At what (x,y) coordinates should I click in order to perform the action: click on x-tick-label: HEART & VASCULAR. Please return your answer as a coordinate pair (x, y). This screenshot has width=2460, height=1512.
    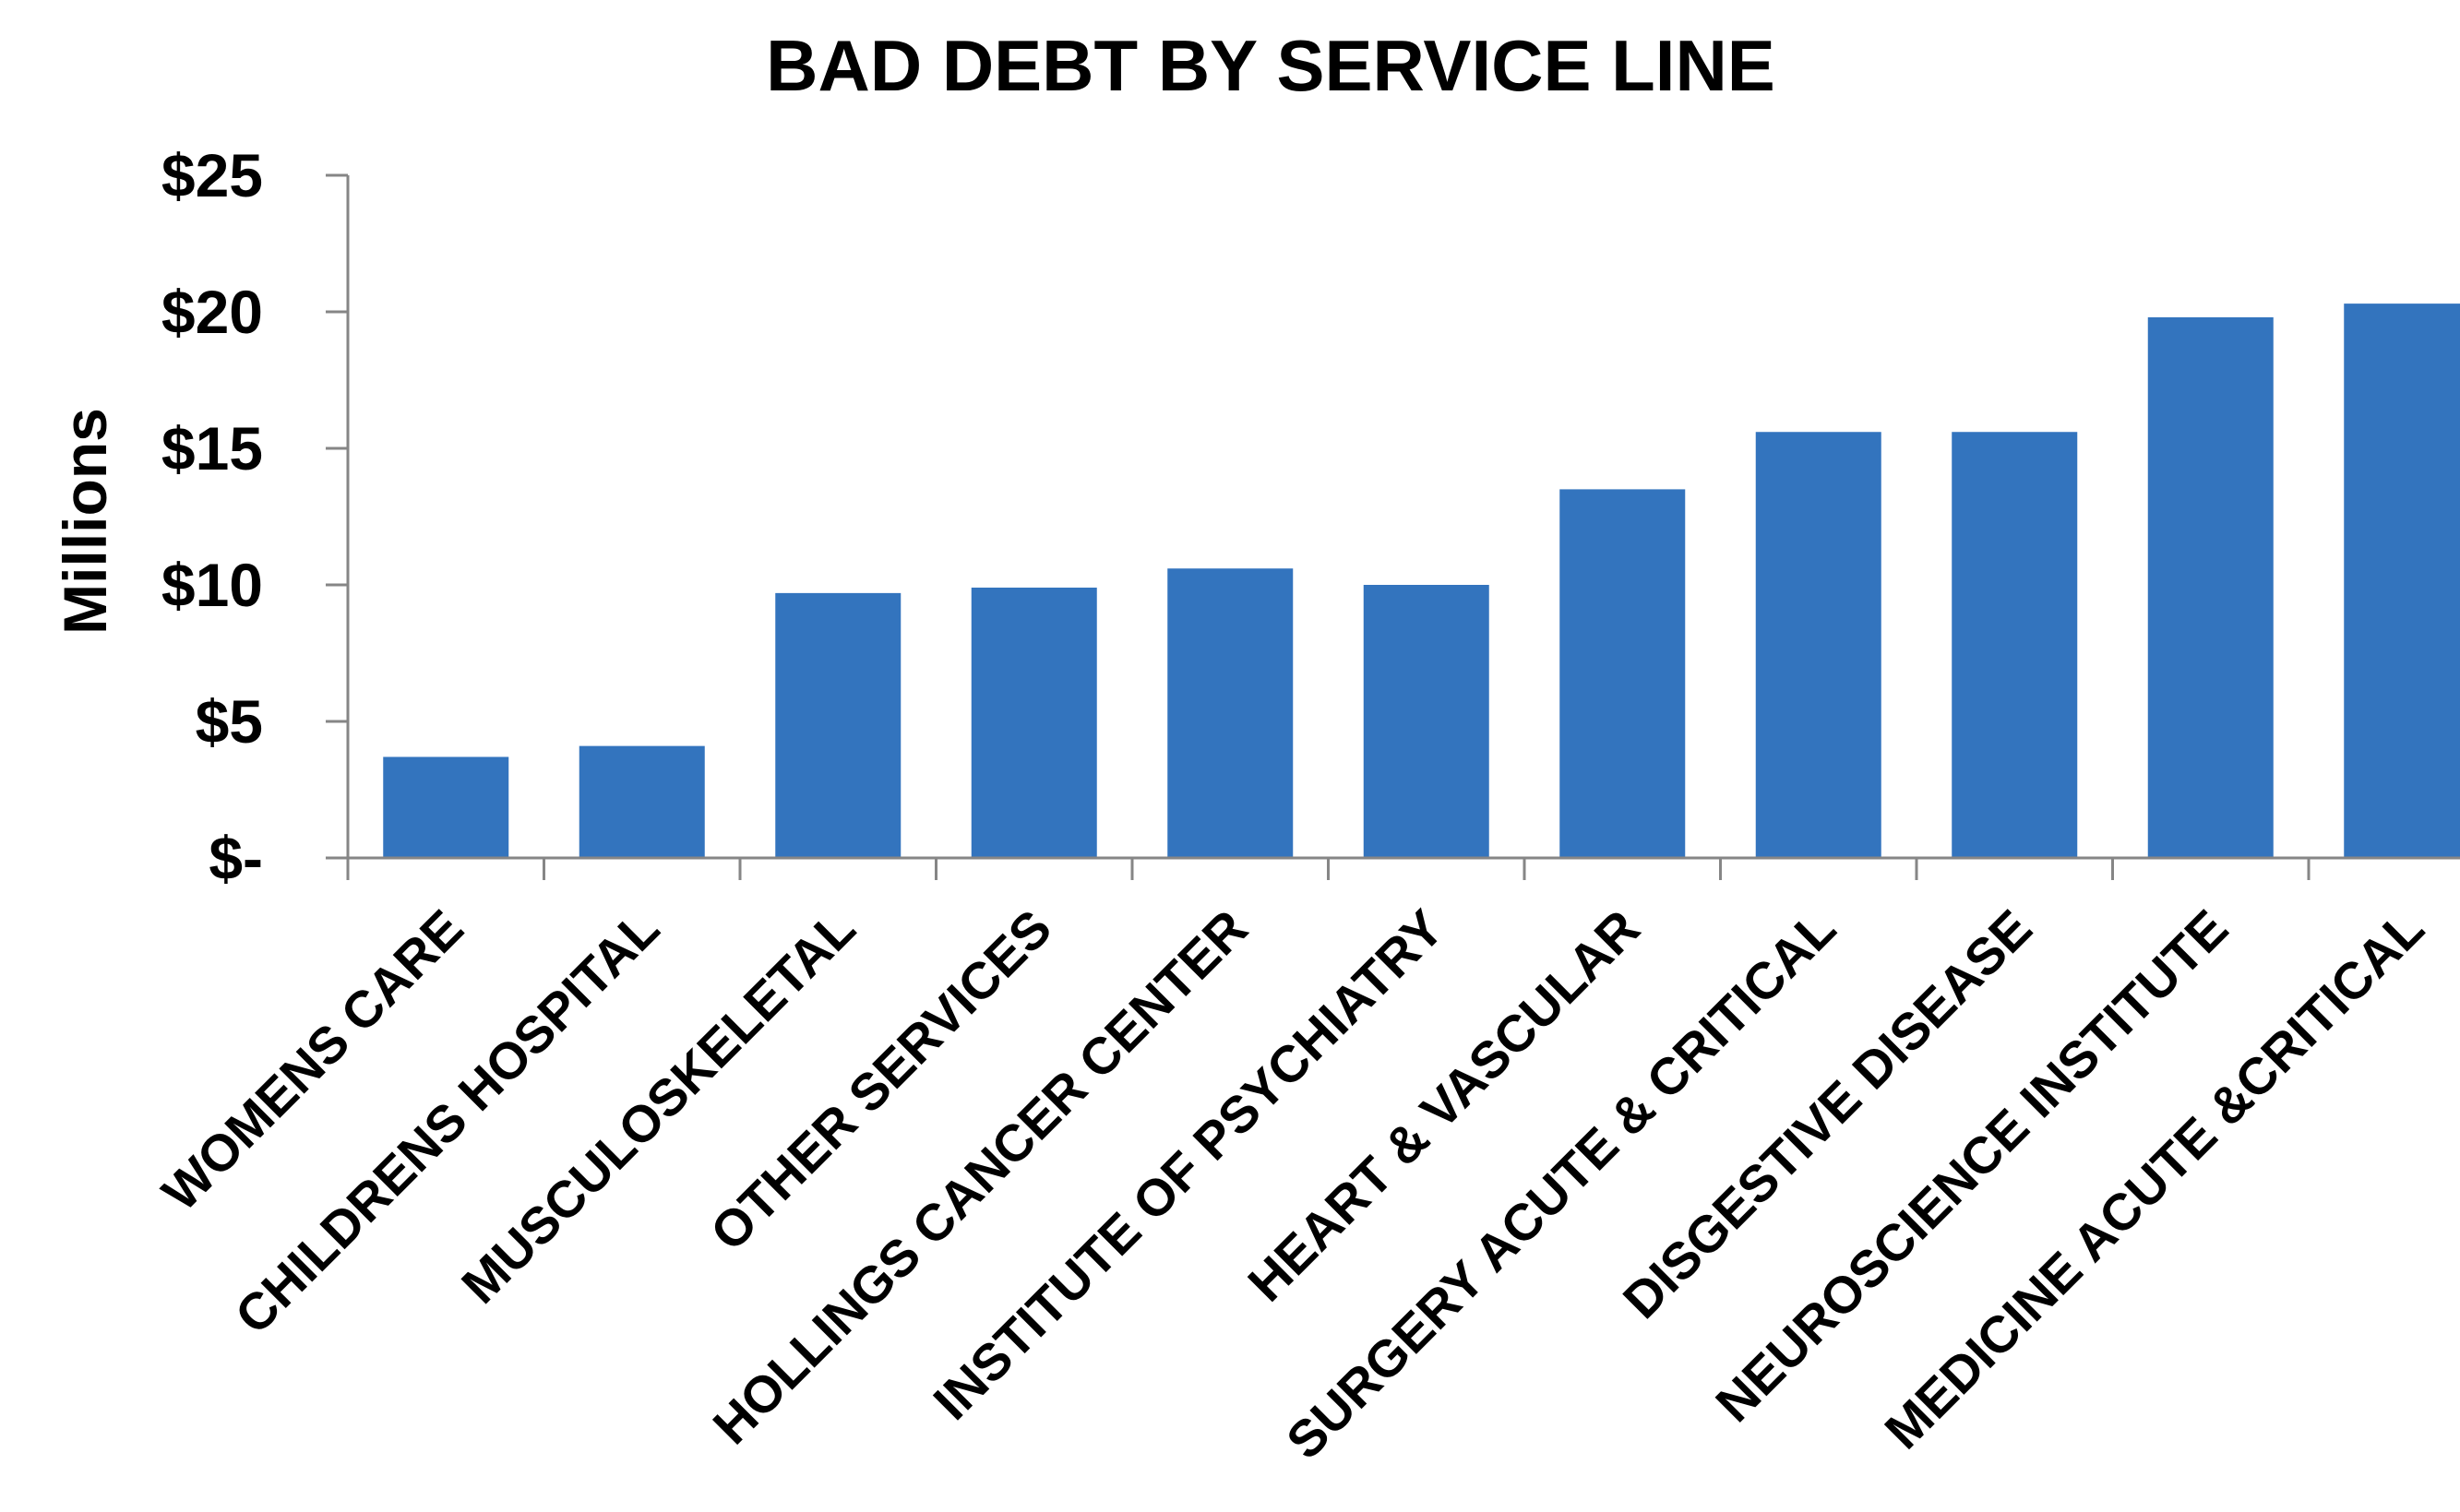
    Looking at the image, I should click on (1444, 1106).